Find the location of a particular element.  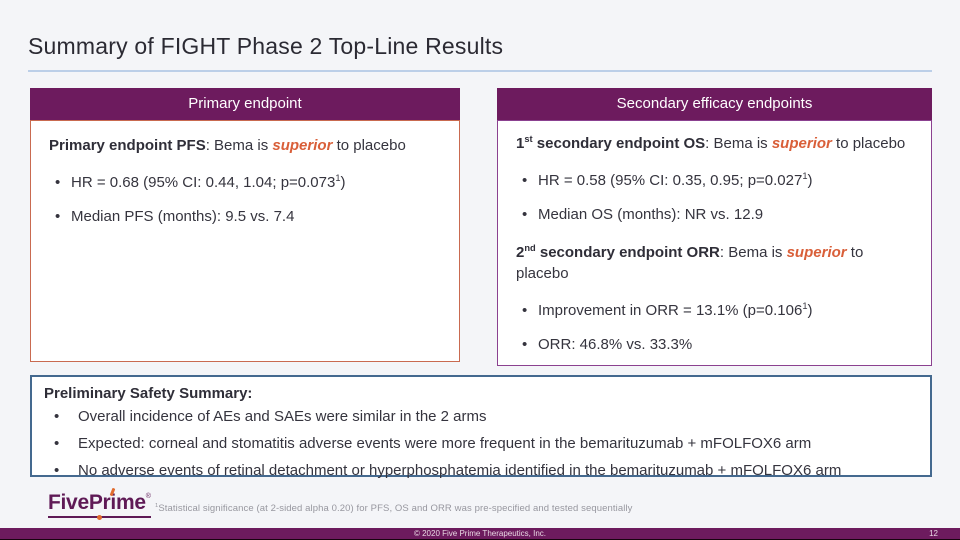

lead-bold-text: secondary endpoint OS is located at coordinates (619, 143).